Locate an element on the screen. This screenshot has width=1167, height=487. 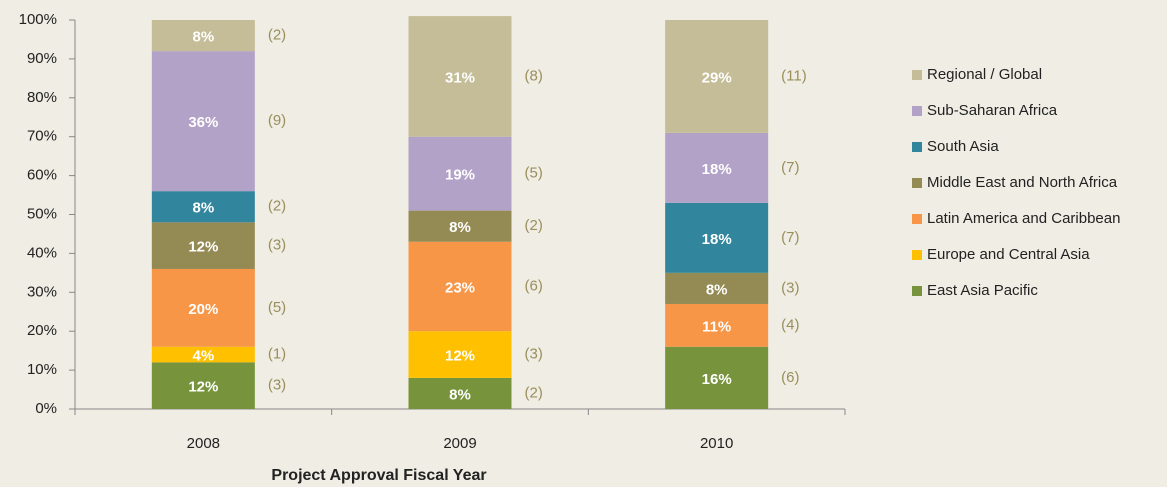
legend-label: South Asia is located at coordinates (963, 146).